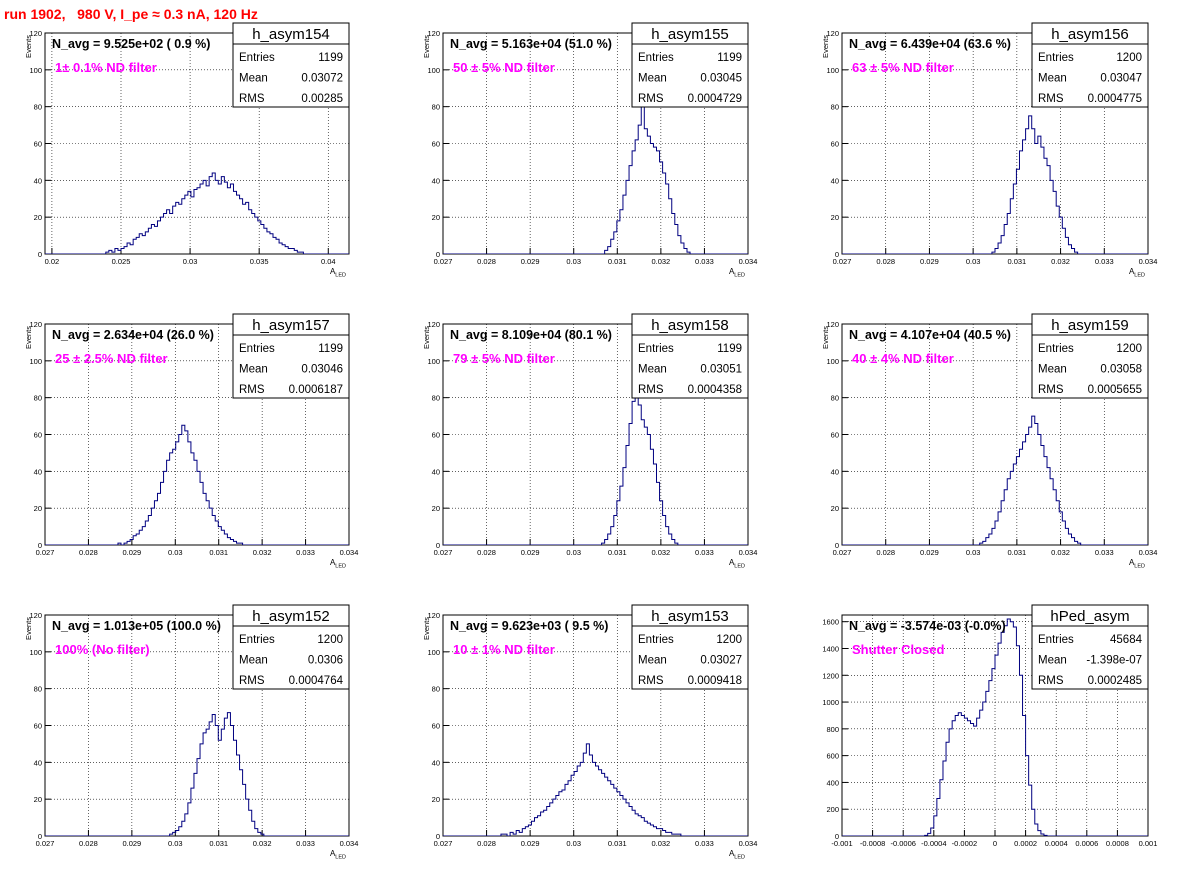  Describe the element at coordinates (1121, 370) in the screenshot. I see `stats-value-mean: 0.03058` at that location.